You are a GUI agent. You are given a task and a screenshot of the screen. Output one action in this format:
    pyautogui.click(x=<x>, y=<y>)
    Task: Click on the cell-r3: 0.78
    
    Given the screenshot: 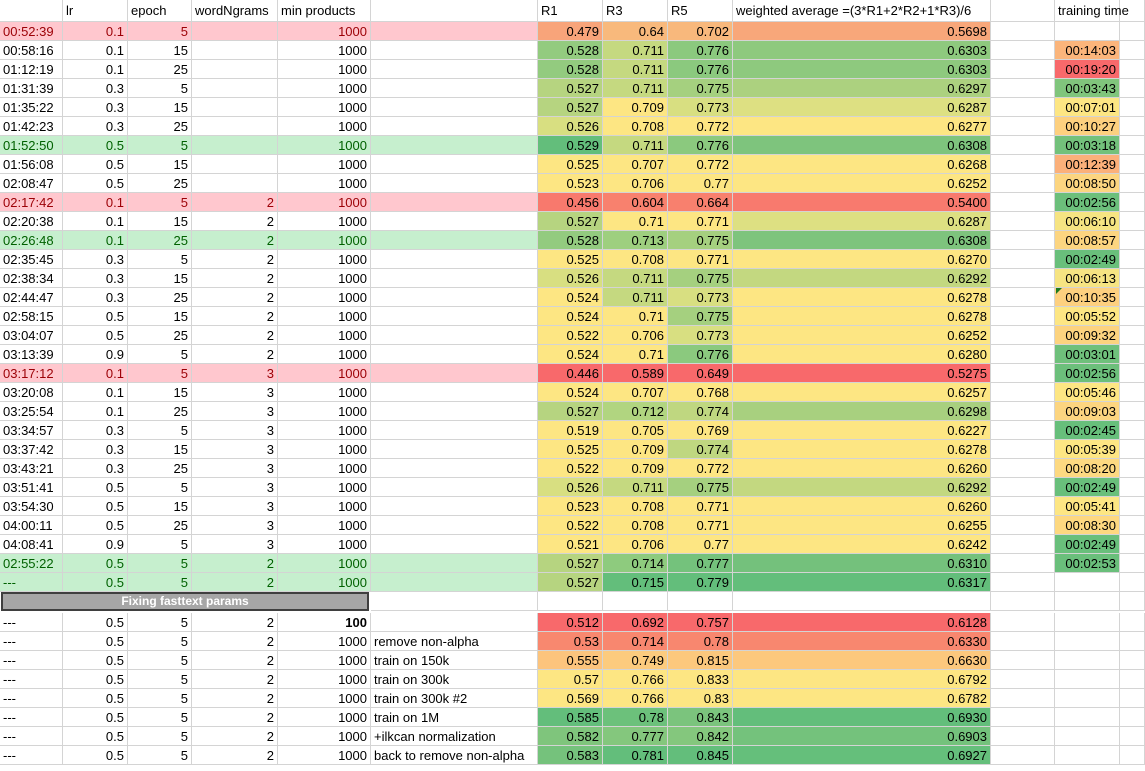 What is the action you would take?
    pyautogui.click(x=635, y=717)
    